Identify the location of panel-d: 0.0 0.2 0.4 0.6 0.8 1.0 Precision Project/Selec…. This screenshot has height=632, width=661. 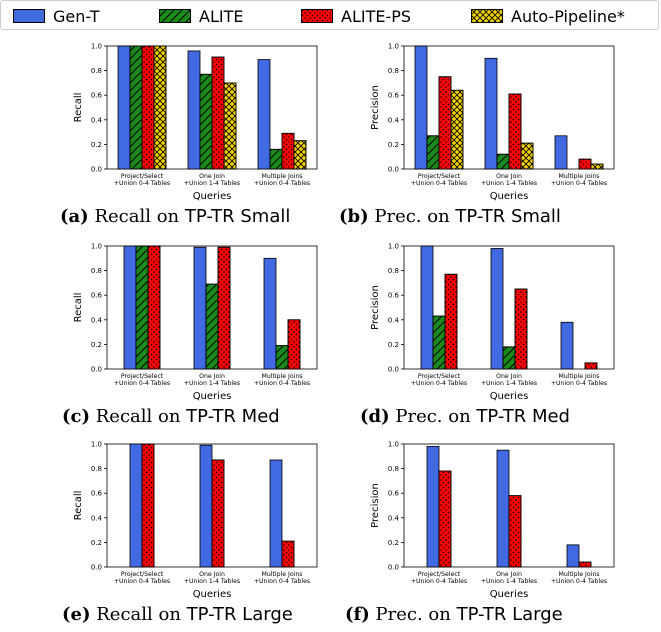
(487, 320).